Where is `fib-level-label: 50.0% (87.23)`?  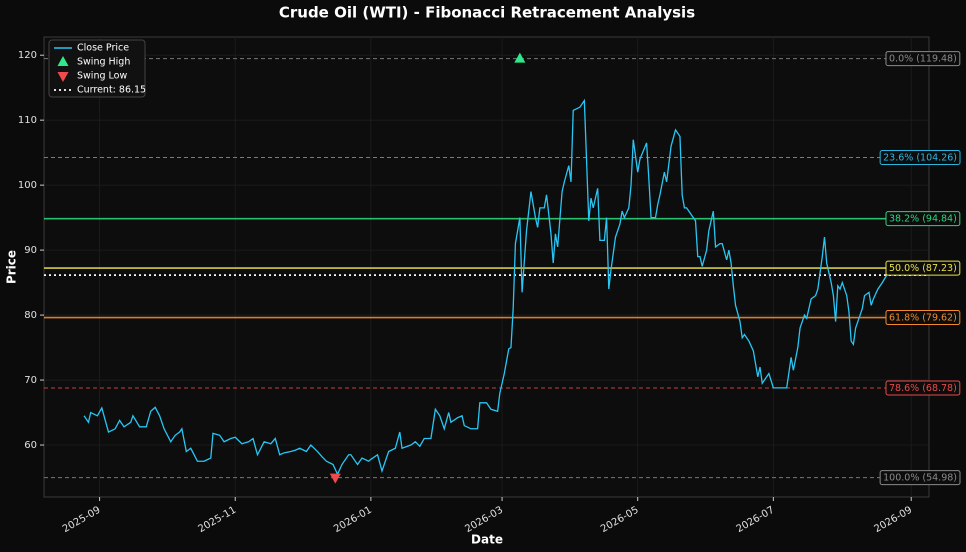
fib-level-label: 50.0% (87.23) is located at coordinates (923, 268).